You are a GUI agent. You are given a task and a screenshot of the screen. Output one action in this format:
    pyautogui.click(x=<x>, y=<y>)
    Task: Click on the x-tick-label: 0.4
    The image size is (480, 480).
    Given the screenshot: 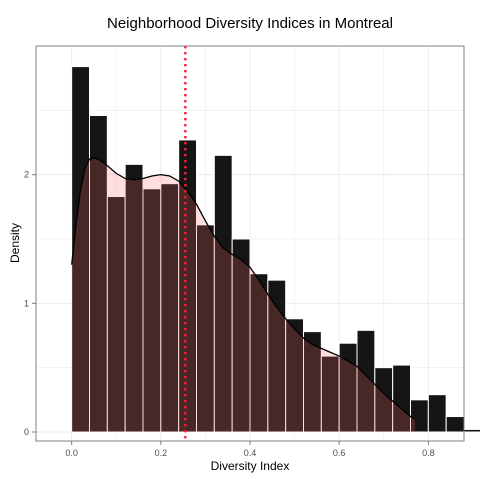 What is the action you would take?
    pyautogui.click(x=250, y=453)
    